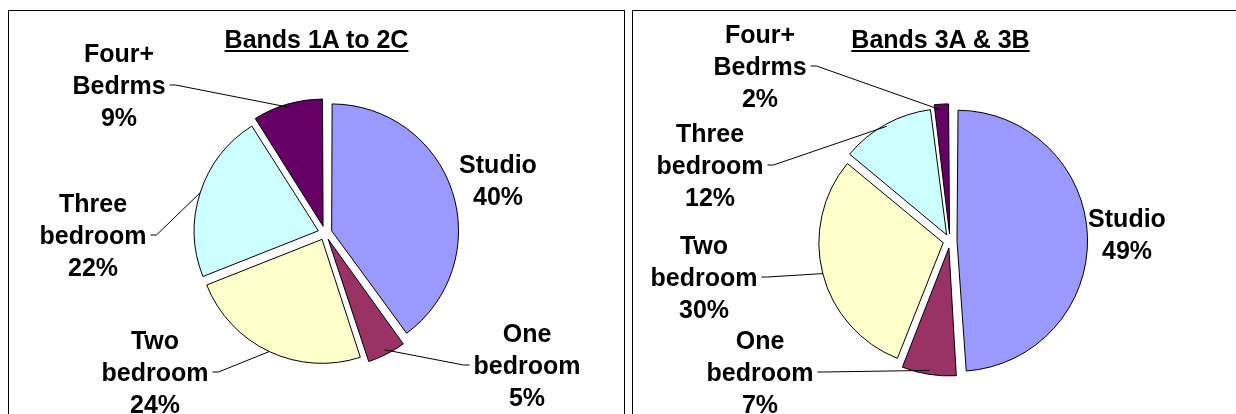 The height and width of the screenshot is (414, 1236). I want to click on chart-title: Bands 3A & 3B, so click(940, 39).